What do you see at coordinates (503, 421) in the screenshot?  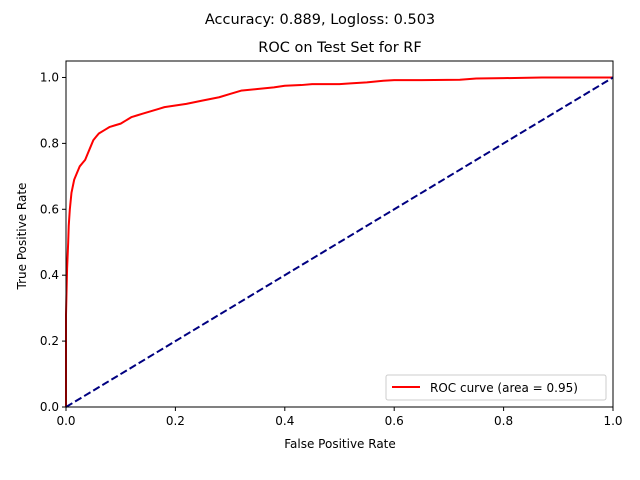 I see `x-tick-label: 0.8` at bounding box center [503, 421].